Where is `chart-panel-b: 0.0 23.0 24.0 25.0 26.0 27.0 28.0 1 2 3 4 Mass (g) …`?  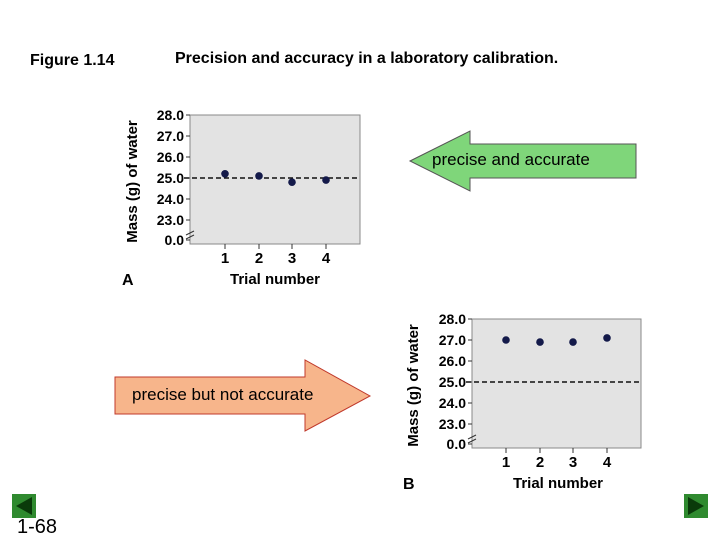
chart-panel-b: 0.0 23.0 24.0 25.0 26.0 27.0 28.0 1 2 3 4 Mass (g) … is located at coordinates (522, 402).